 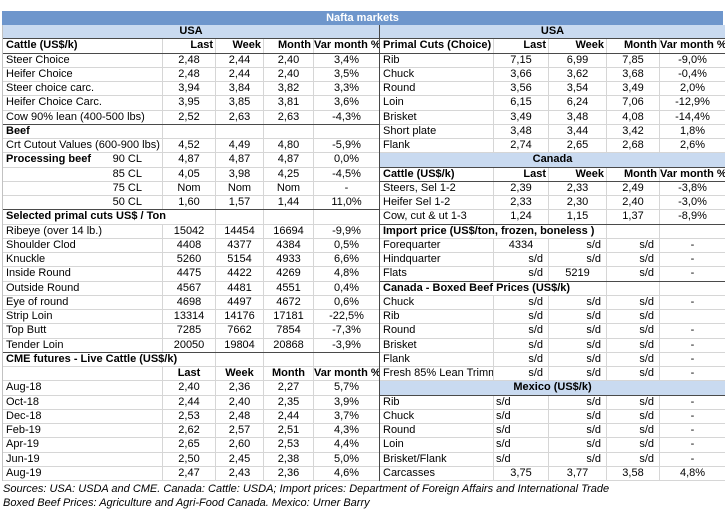 What do you see at coordinates (191, 416) in the screenshot?
I see `table-row: Dec-18 2,53 2,48 2,44 3,7%` at bounding box center [191, 416].